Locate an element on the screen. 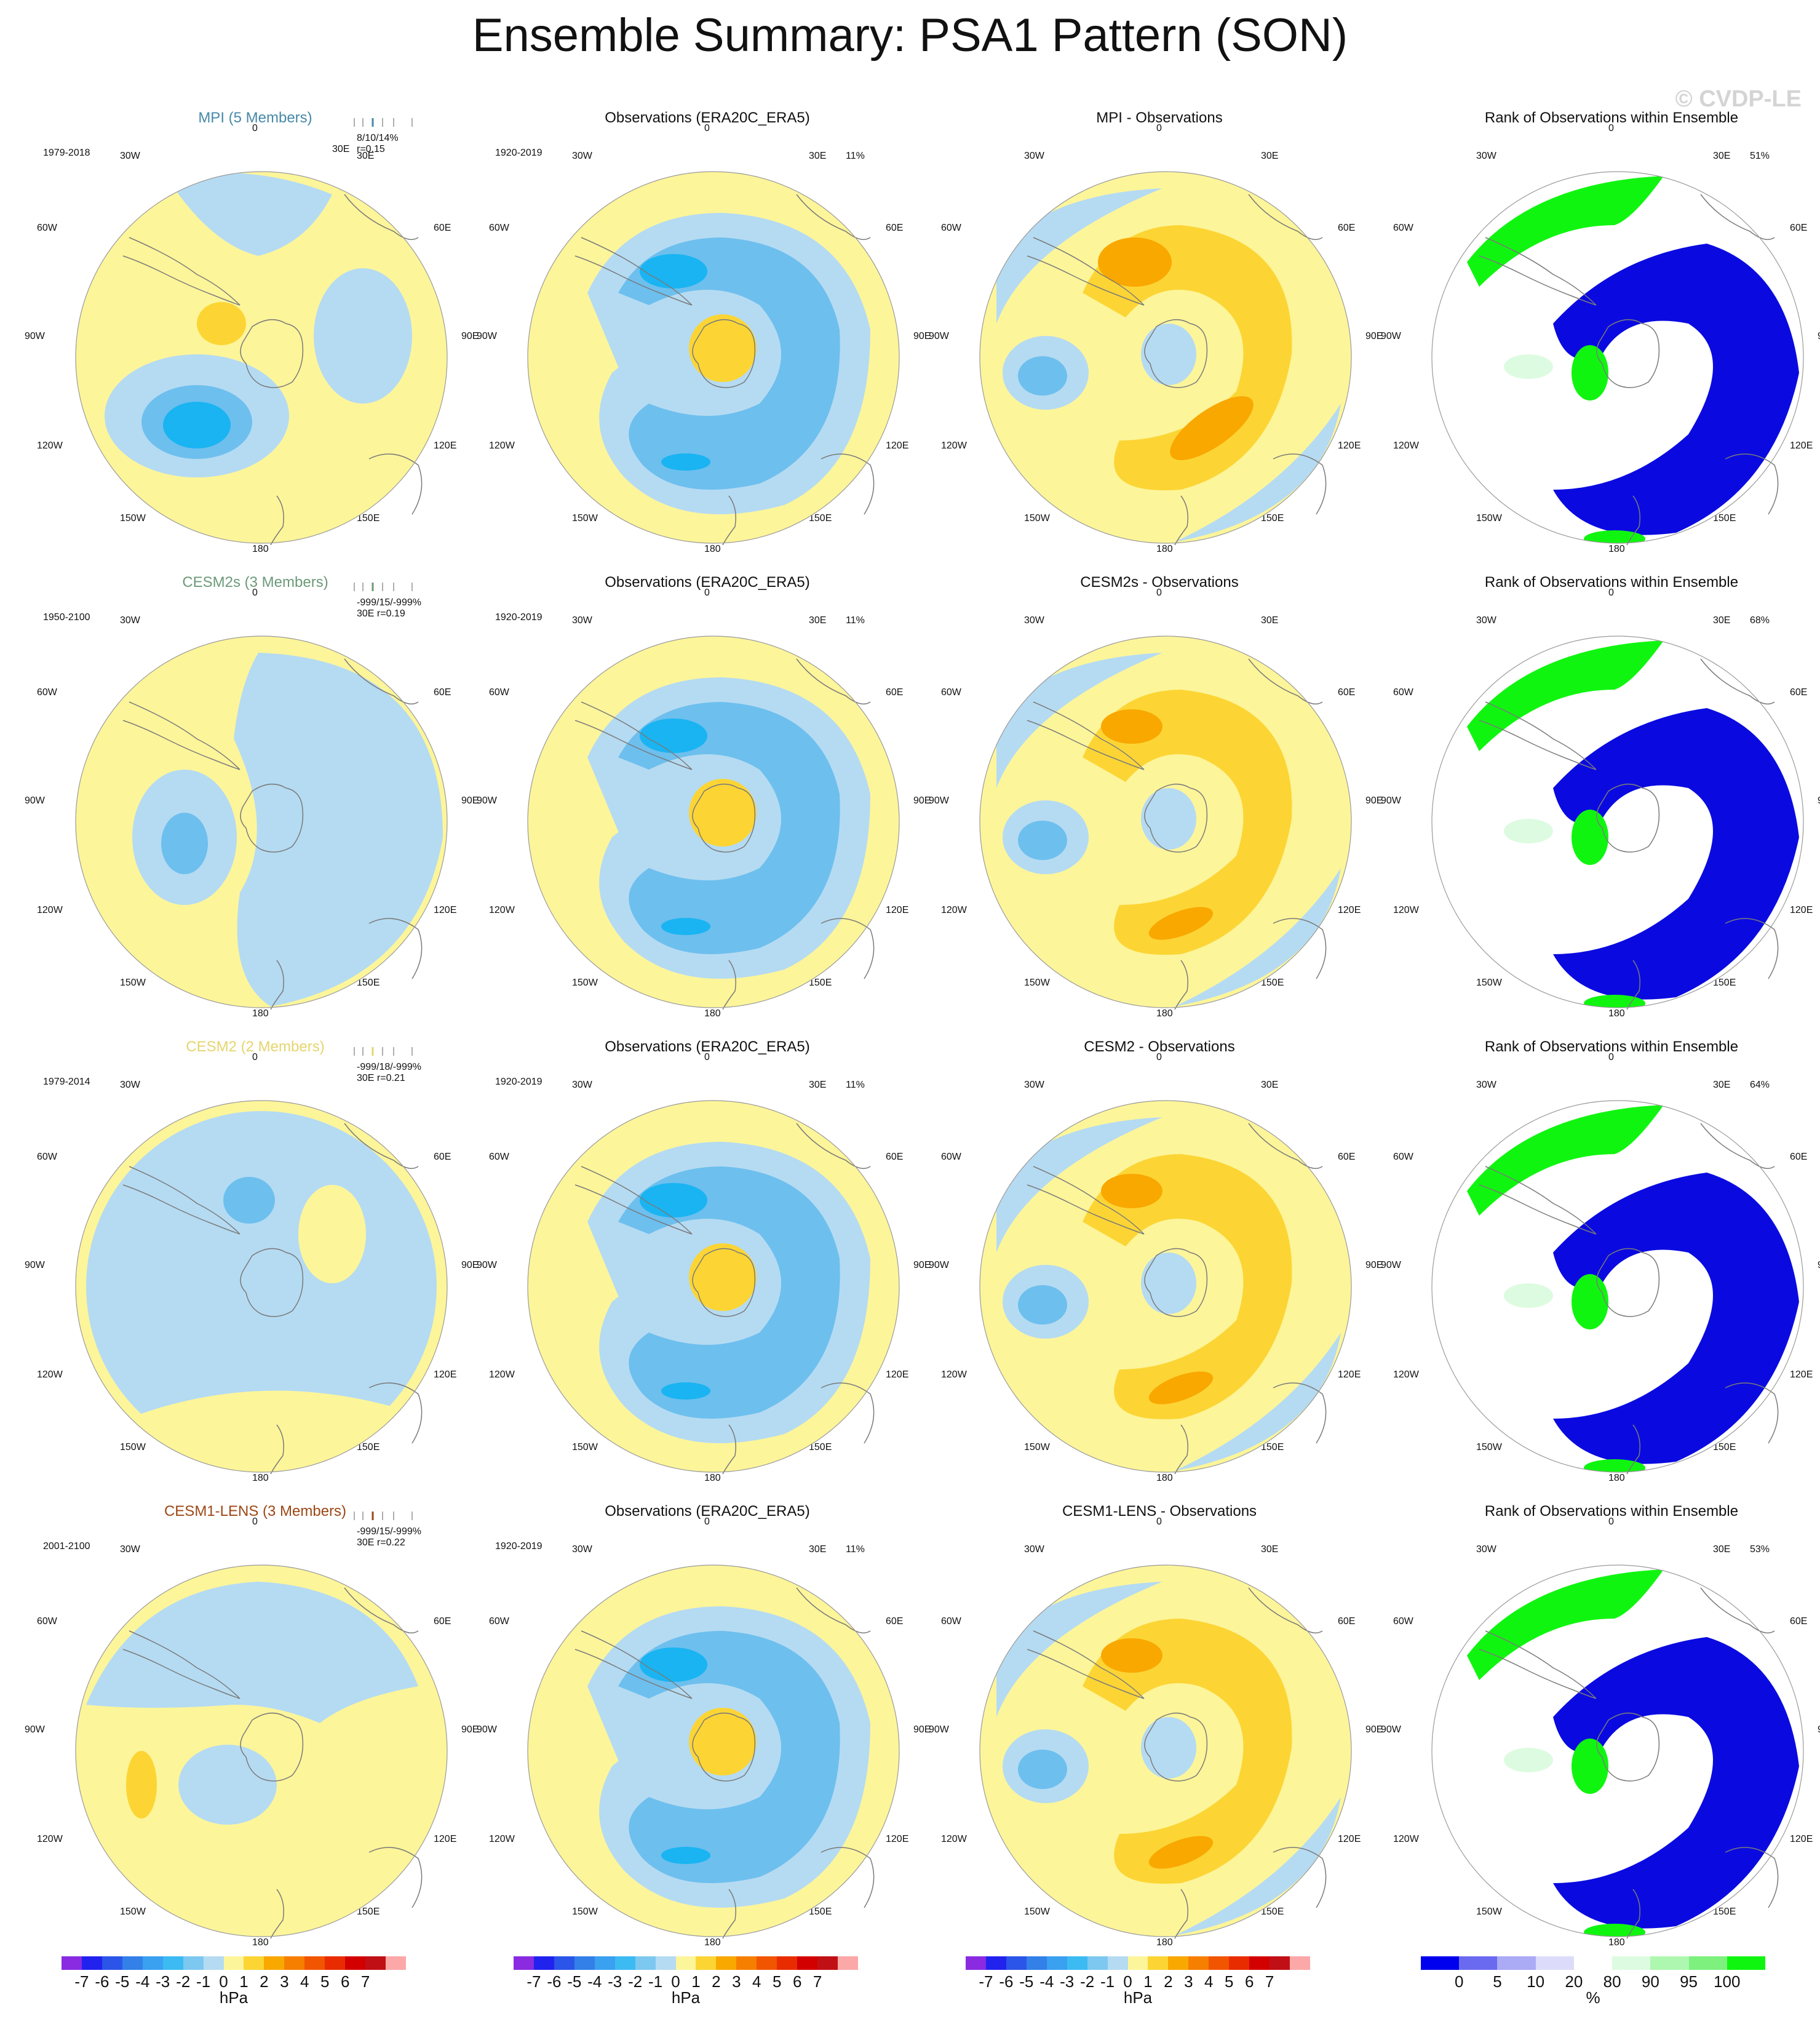  colorbar-tick-label: 0 is located at coordinates (676, 1981).